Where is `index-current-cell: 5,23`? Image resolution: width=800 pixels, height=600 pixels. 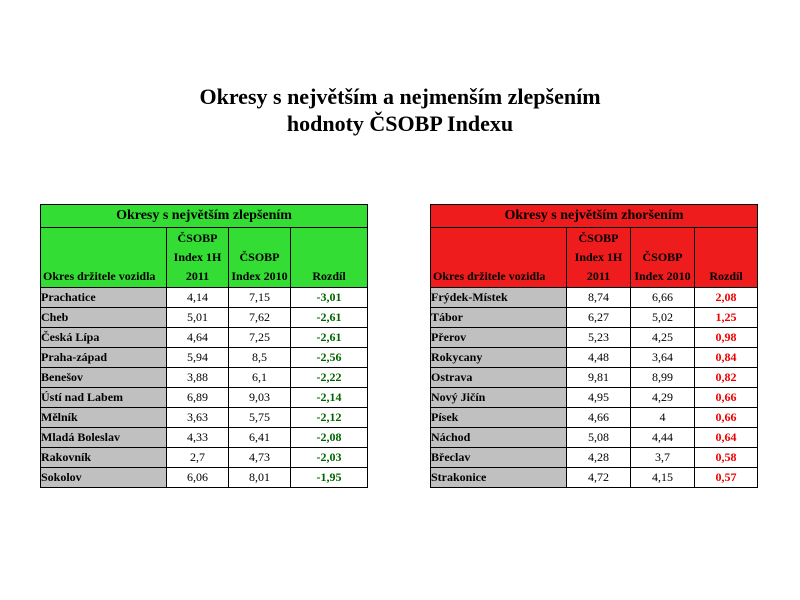 index-current-cell: 5,23 is located at coordinates (598, 337).